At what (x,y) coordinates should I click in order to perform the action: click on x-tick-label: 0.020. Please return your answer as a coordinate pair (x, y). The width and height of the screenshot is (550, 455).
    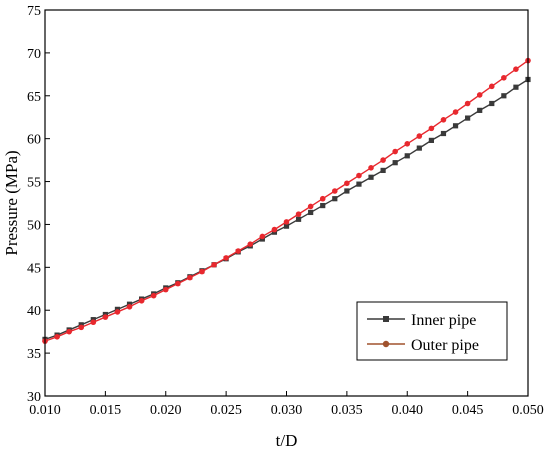
    Looking at the image, I should click on (166, 410).